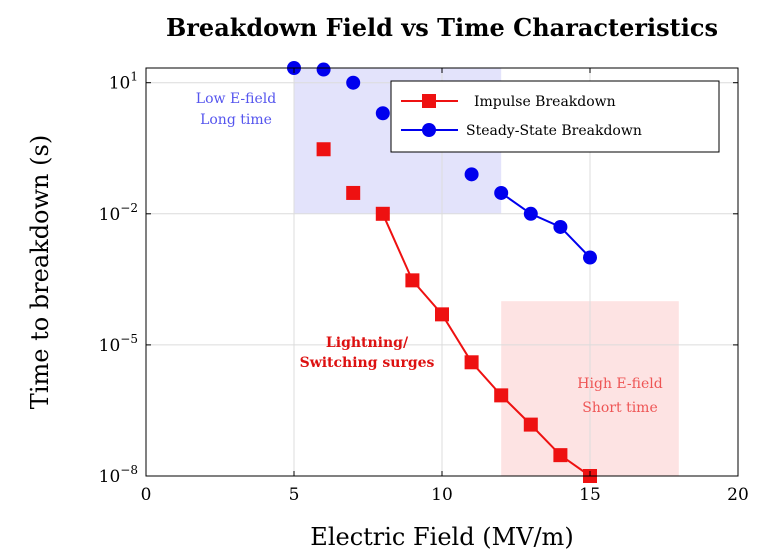  What do you see at coordinates (367, 363) in the screenshot?
I see `annotation-switching-surges: Switching surges` at bounding box center [367, 363].